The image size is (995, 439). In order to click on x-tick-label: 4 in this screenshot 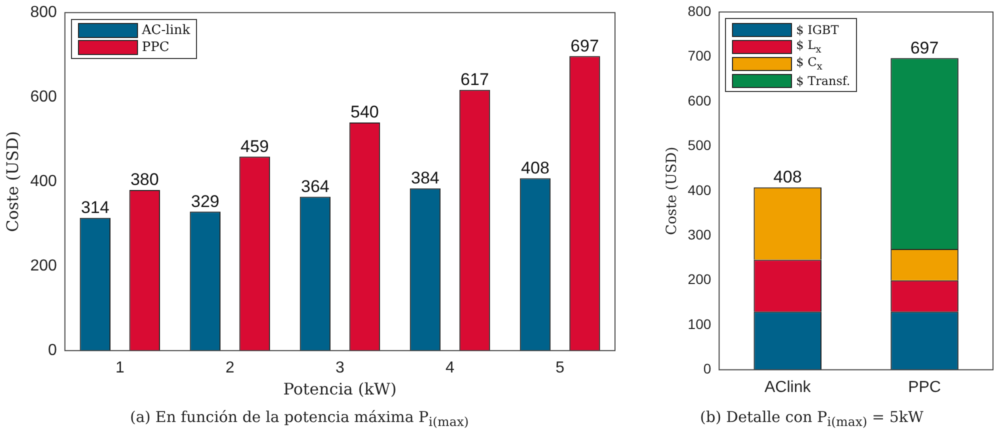, I will do `click(450, 368)`.